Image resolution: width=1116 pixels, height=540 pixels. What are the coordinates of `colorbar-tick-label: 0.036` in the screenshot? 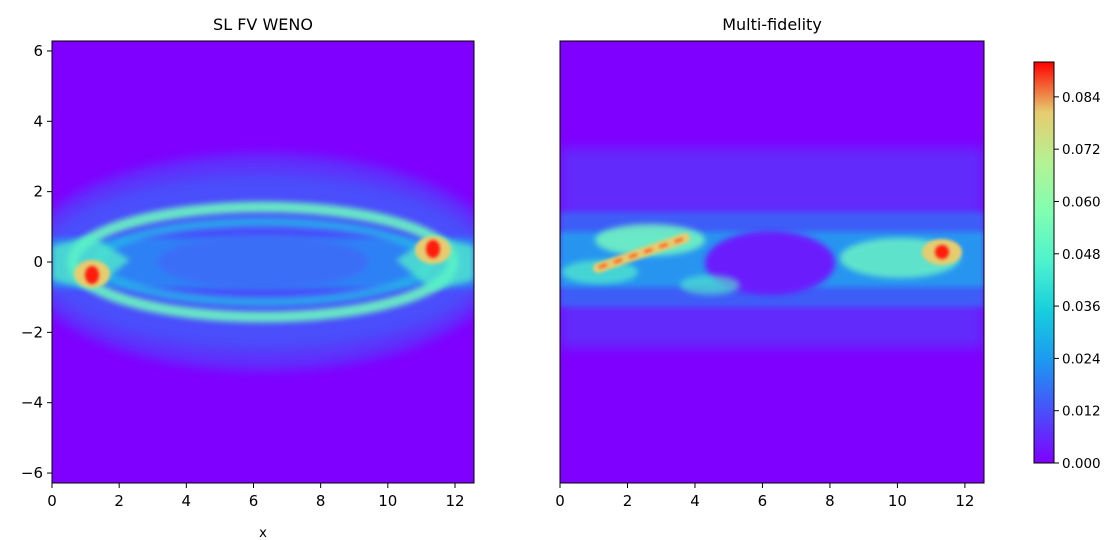 It's located at (1081, 307).